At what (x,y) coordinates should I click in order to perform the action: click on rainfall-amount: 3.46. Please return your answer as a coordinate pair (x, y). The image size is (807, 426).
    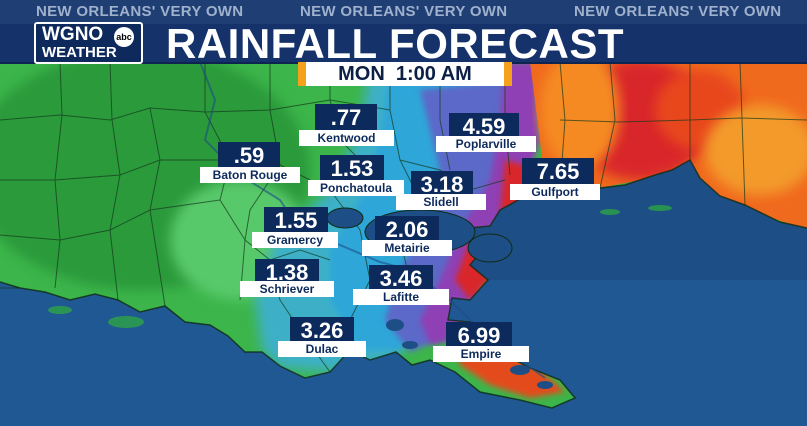
    Looking at the image, I should click on (401, 279).